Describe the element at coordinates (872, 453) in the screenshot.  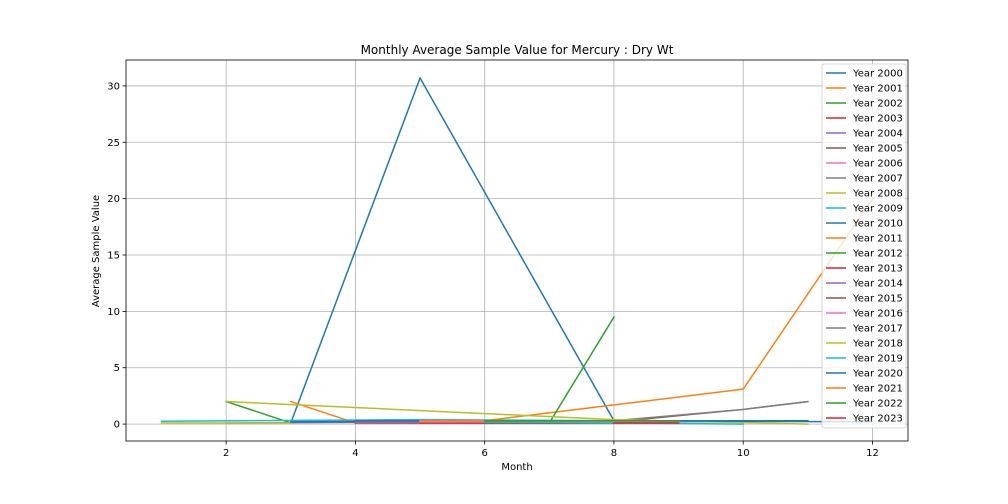
I see `x-tick-label: 12` at that location.